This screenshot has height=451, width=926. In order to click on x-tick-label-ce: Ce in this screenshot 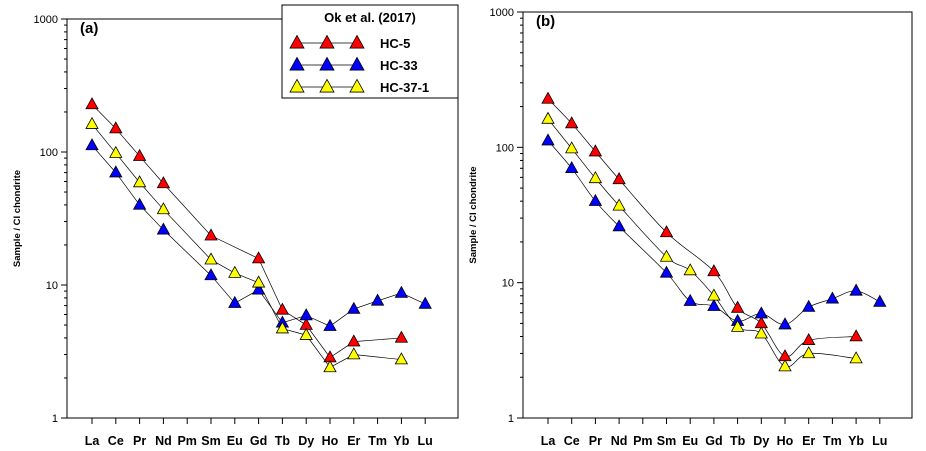, I will do `click(572, 441)`.